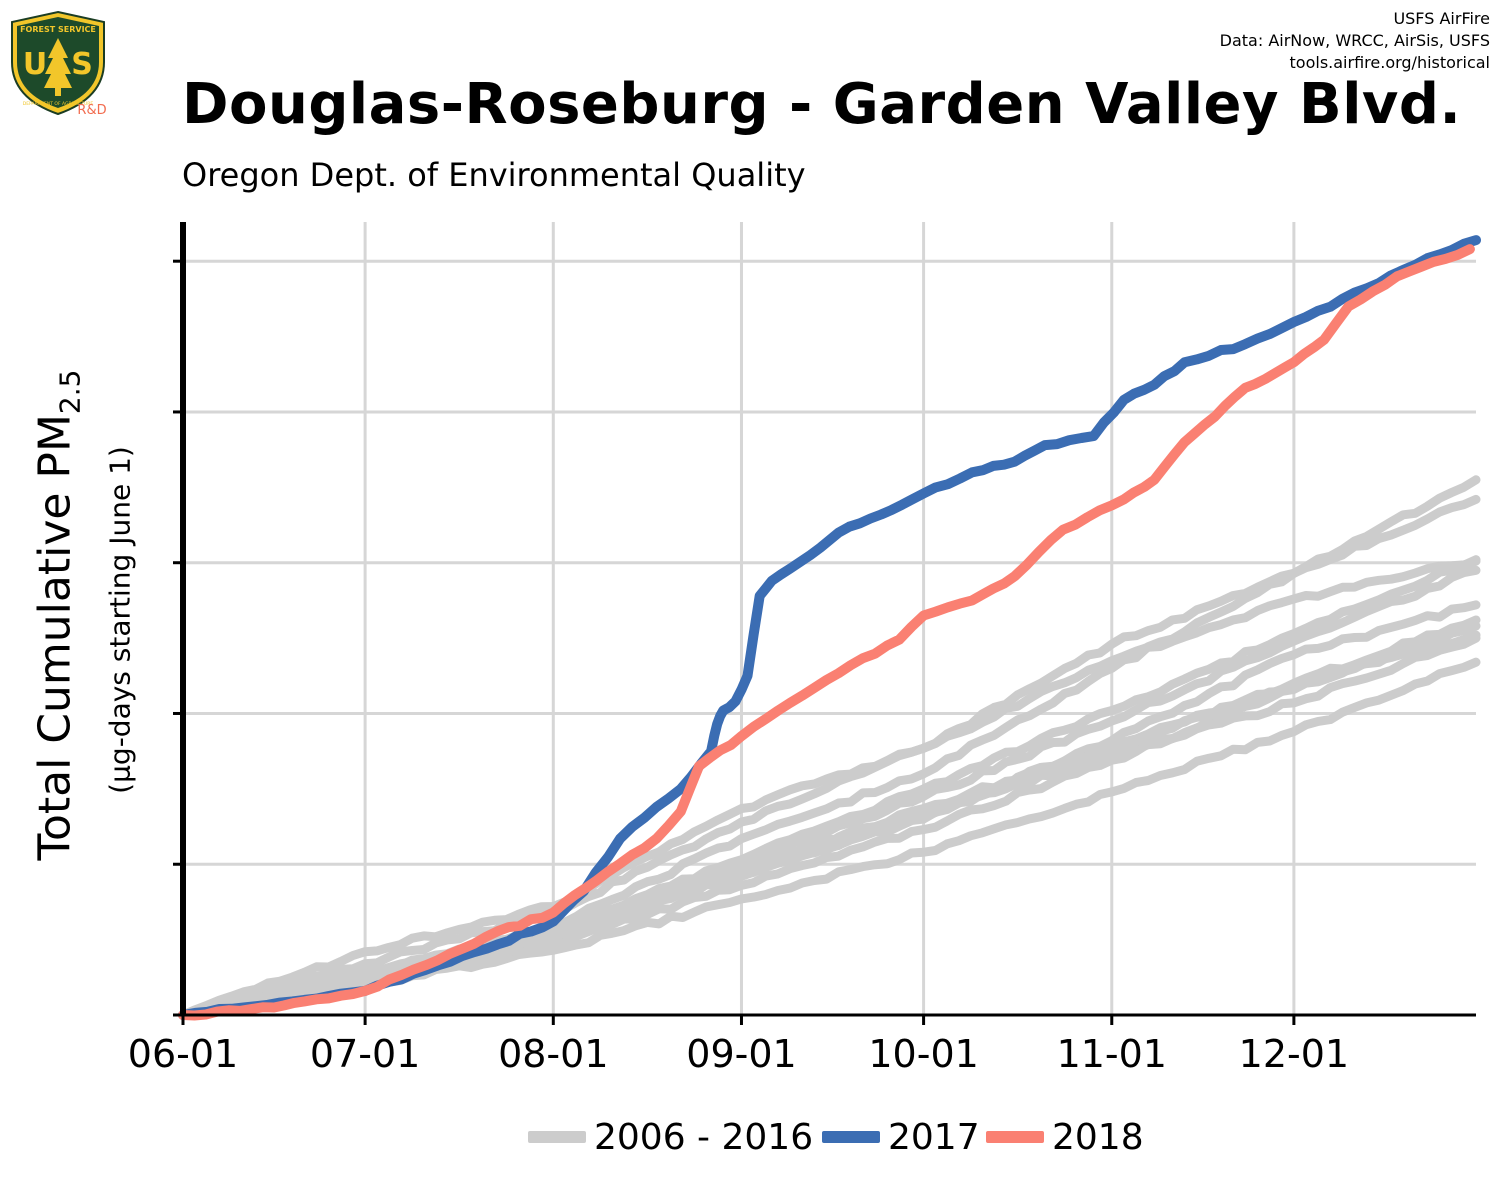 Image resolution: width=1500 pixels, height=1200 pixels. I want to click on legend: 2006 - 2016 2017 2018, so click(750, 1137).